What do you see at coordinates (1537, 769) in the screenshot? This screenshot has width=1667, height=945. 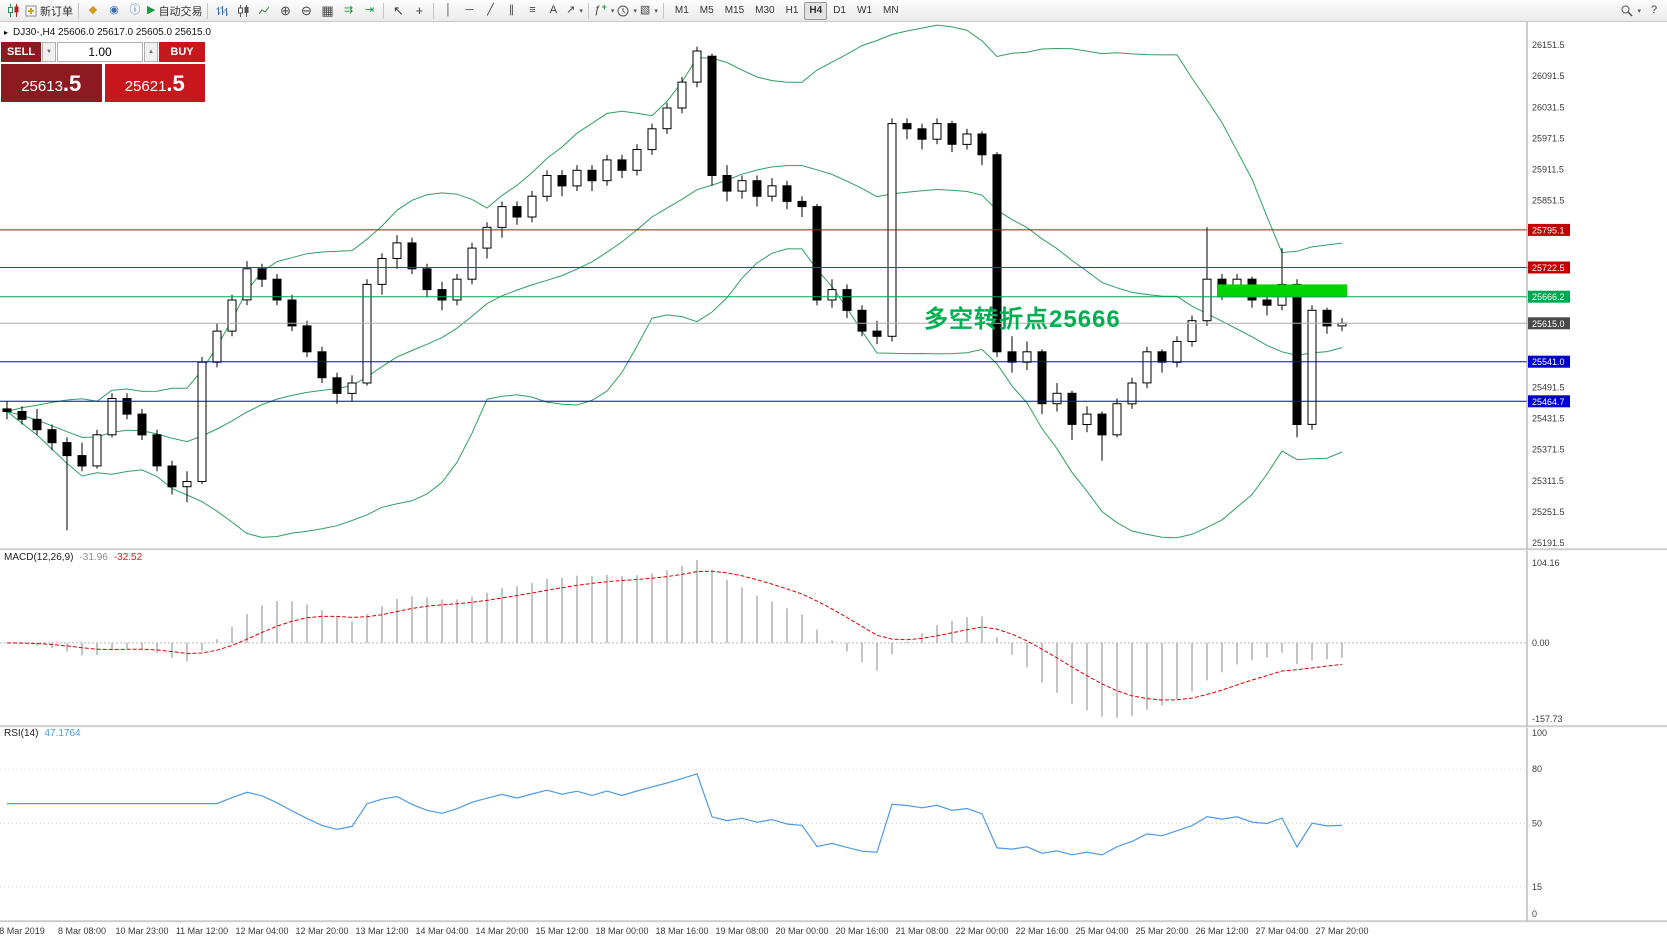 I see `svg-text: 80` at bounding box center [1537, 769].